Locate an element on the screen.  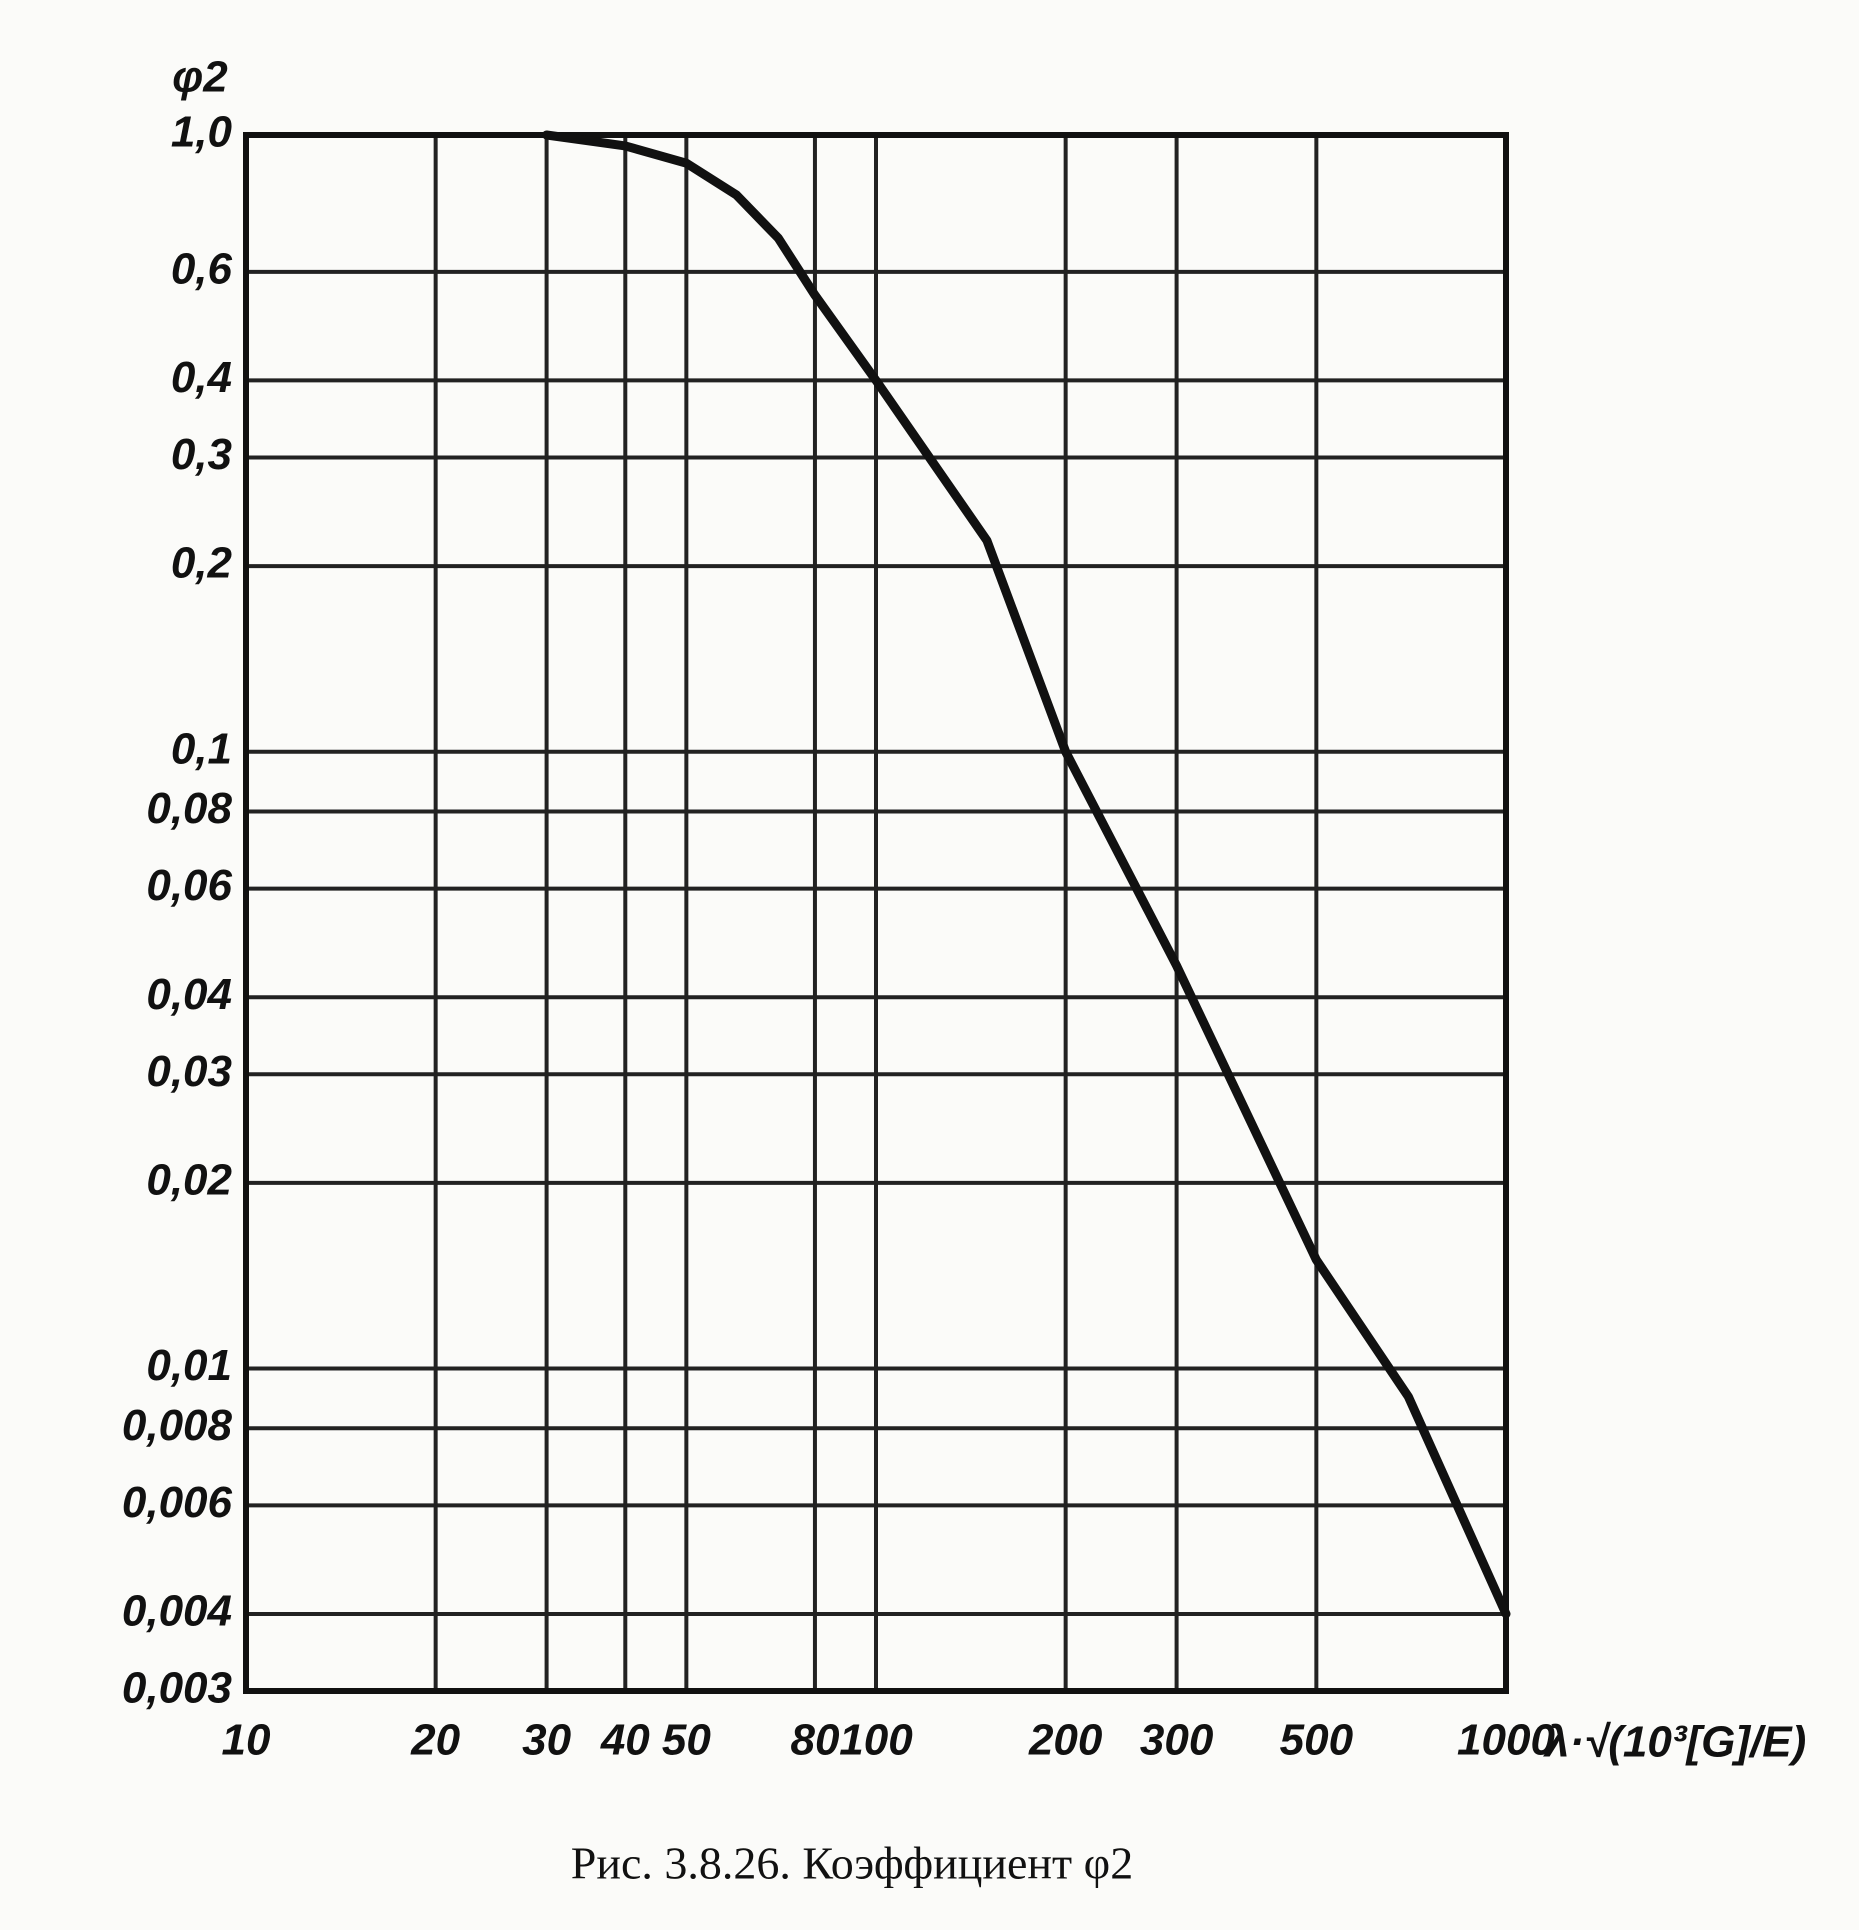
x-tick-label: 80 is located at coordinates (814, 1740).